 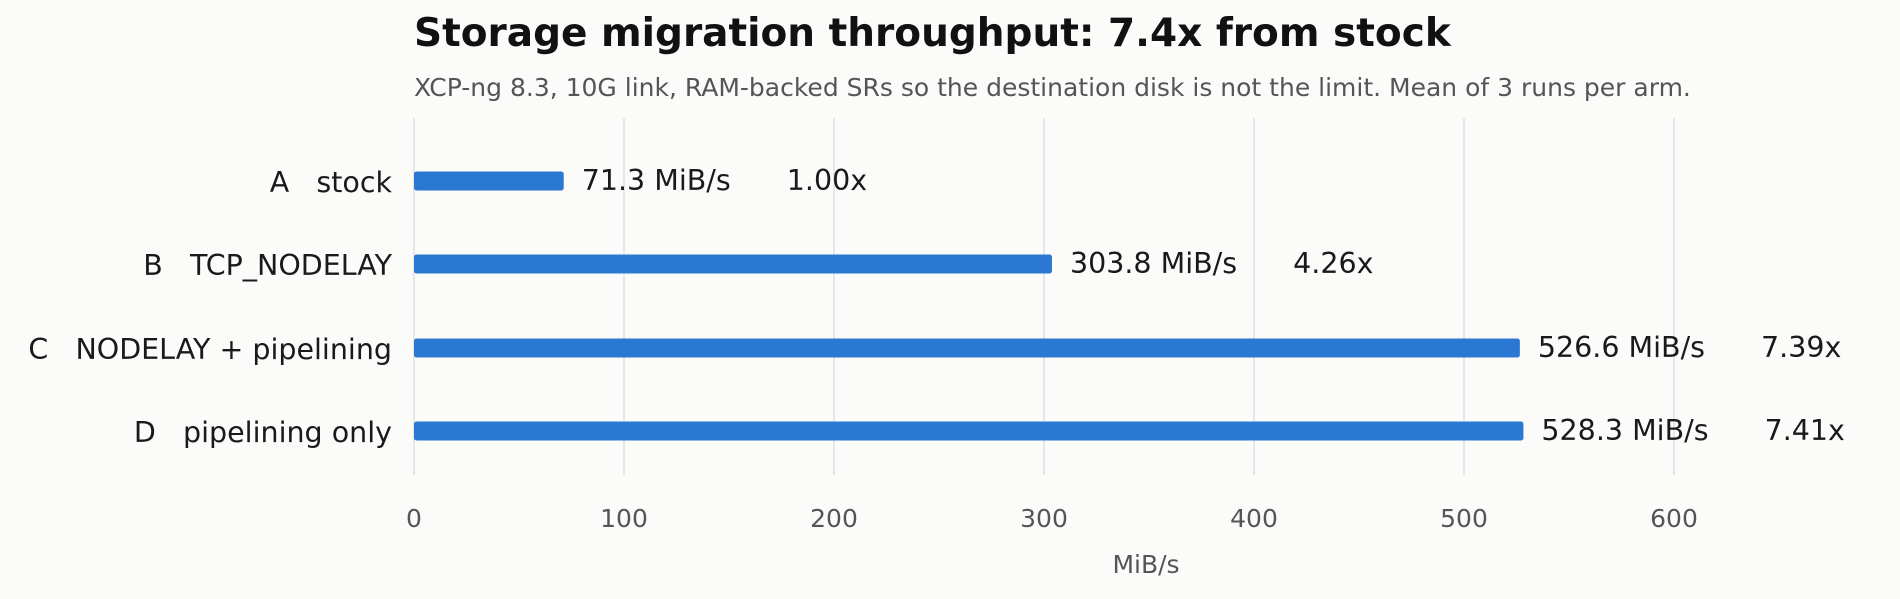 What do you see at coordinates (1145, 564) in the screenshot?
I see `x-axis-label: MiB/s` at bounding box center [1145, 564].